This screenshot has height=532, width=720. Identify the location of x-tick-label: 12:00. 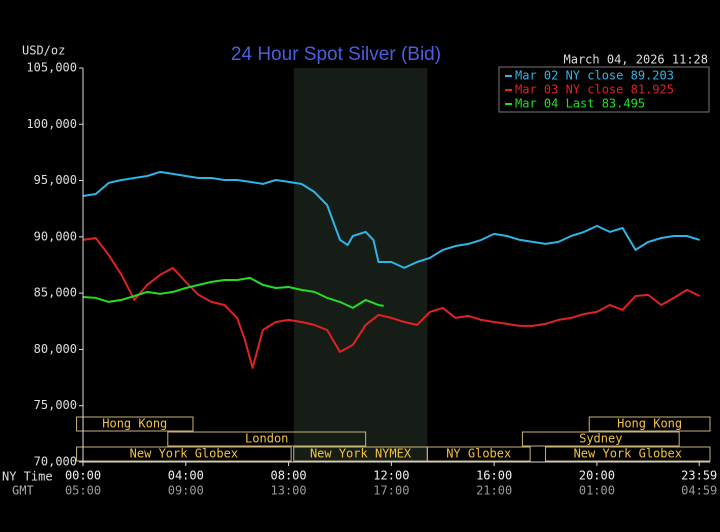
(391, 476).